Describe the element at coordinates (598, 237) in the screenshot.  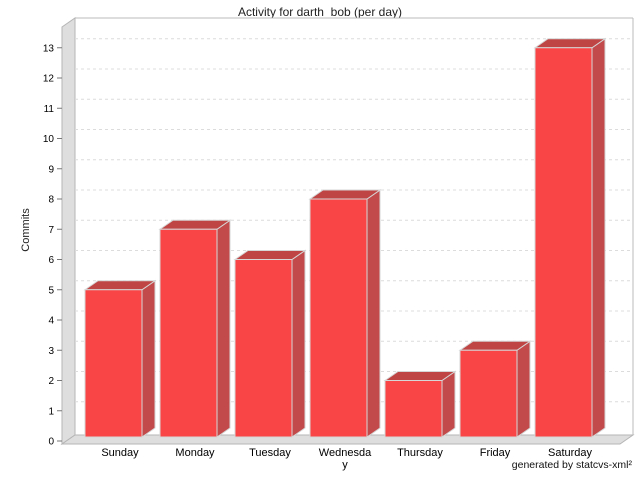
I see `bar-saturday-side` at that location.